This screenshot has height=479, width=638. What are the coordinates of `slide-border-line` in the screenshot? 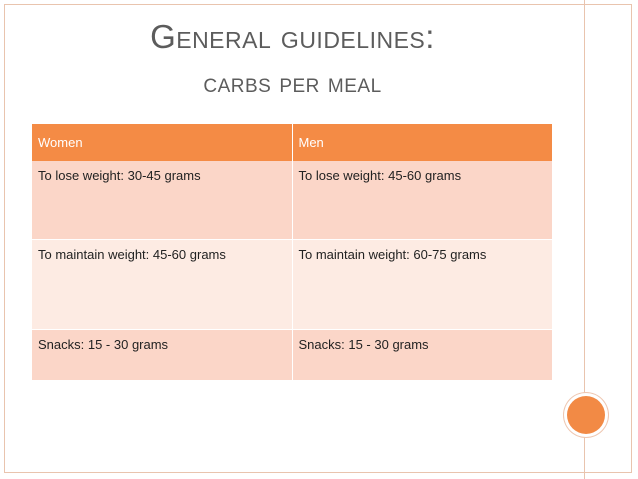 It's located at (584, 239).